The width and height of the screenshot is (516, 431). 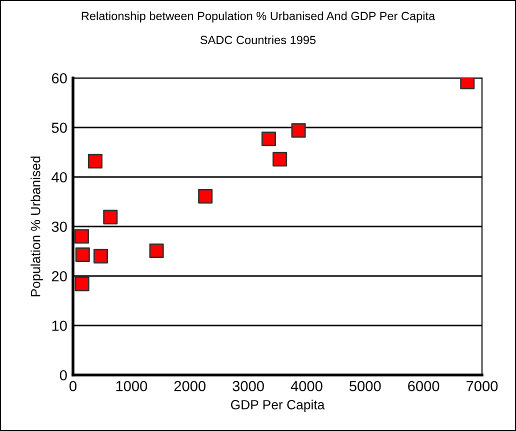 I want to click on x-axis-title: GDP Per Capita, so click(x=277, y=406).